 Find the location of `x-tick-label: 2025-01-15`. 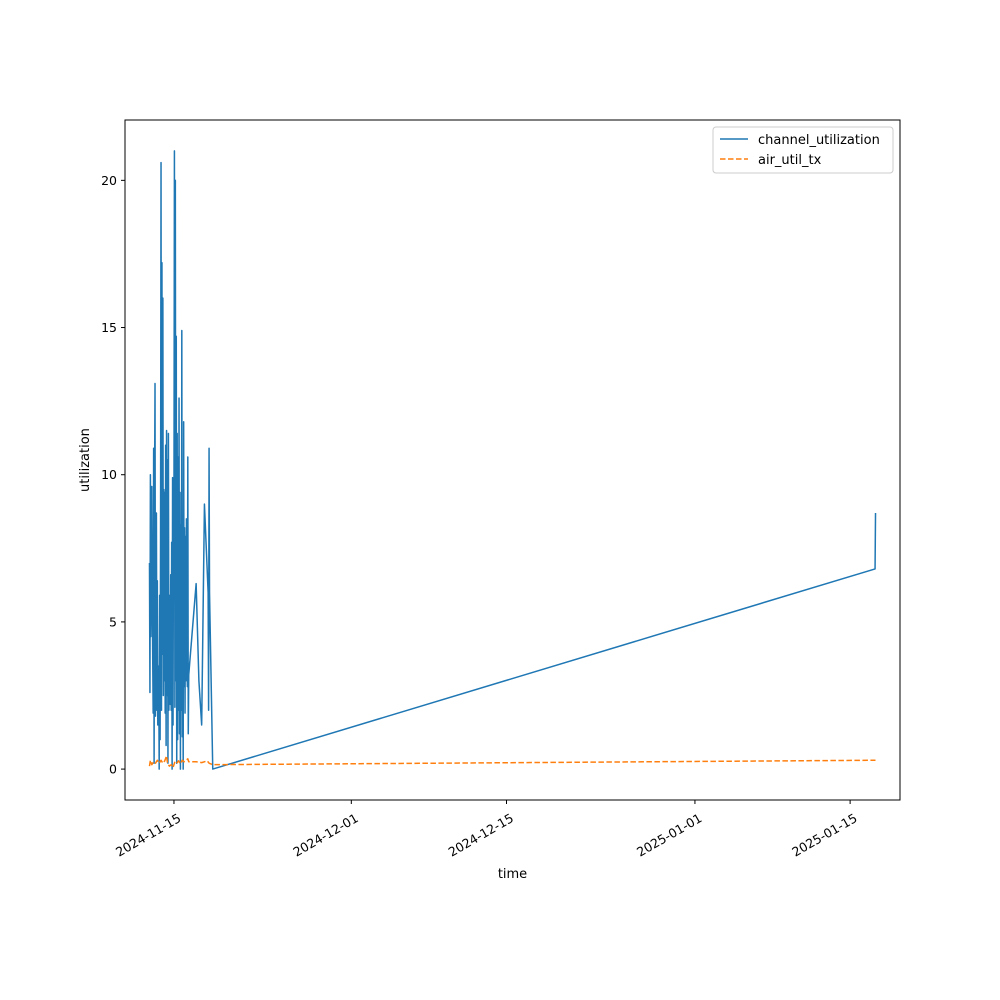

x-tick-label: 2025-01-15 is located at coordinates (824, 834).